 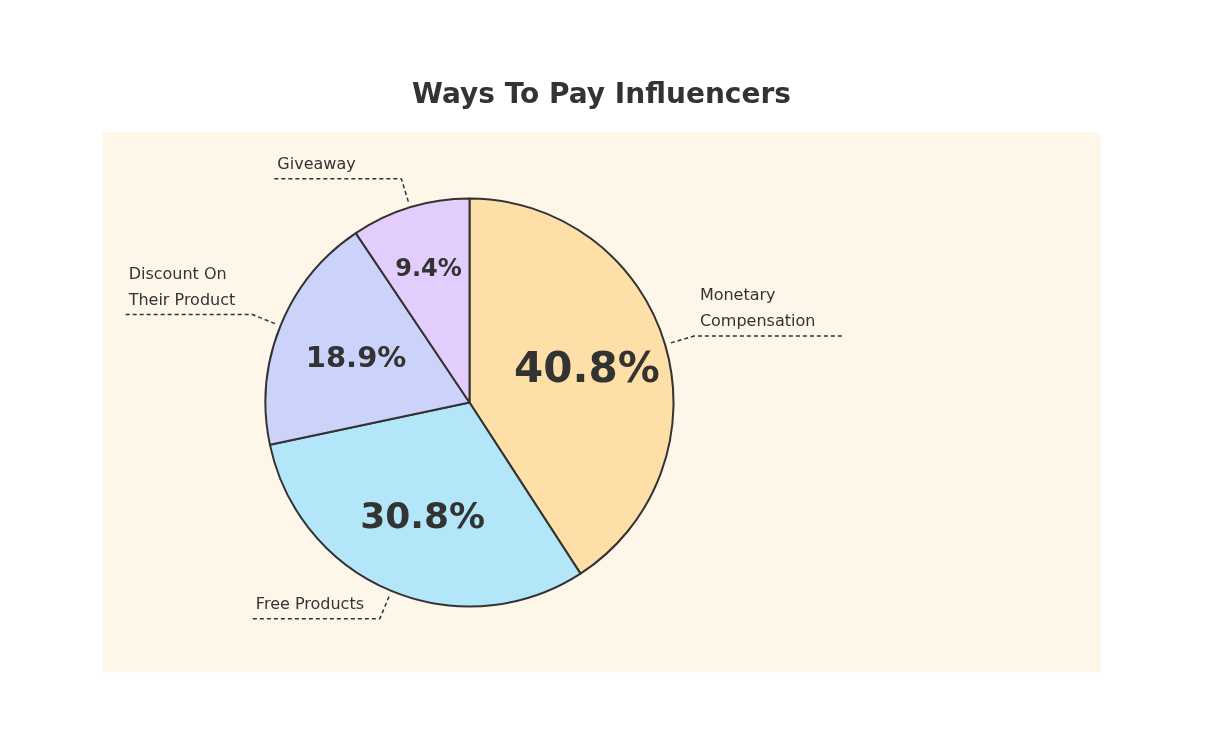 I want to click on slice-label: Monetary Compensation, so click(x=757, y=308).